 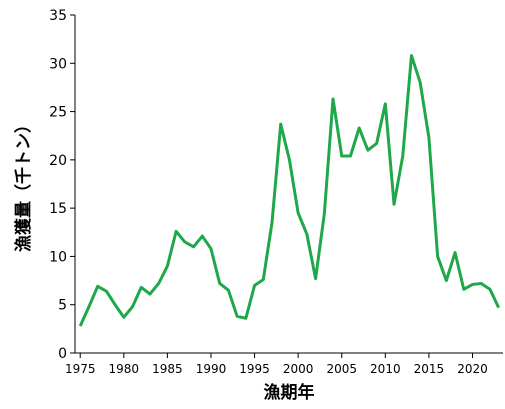 I want to click on y-tick-label: 35, so click(x=58, y=16).